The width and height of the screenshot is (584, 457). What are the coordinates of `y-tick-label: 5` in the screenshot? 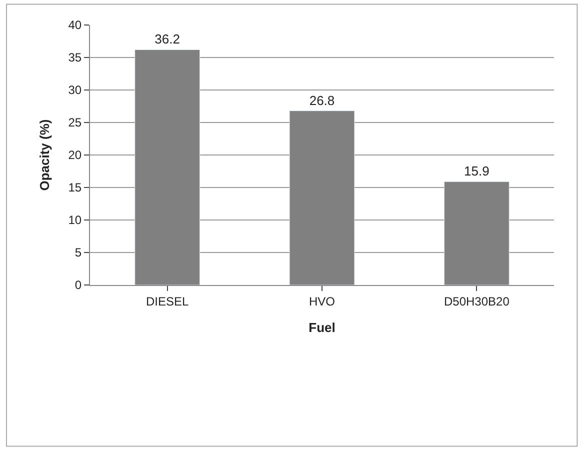 It's located at (78, 253).